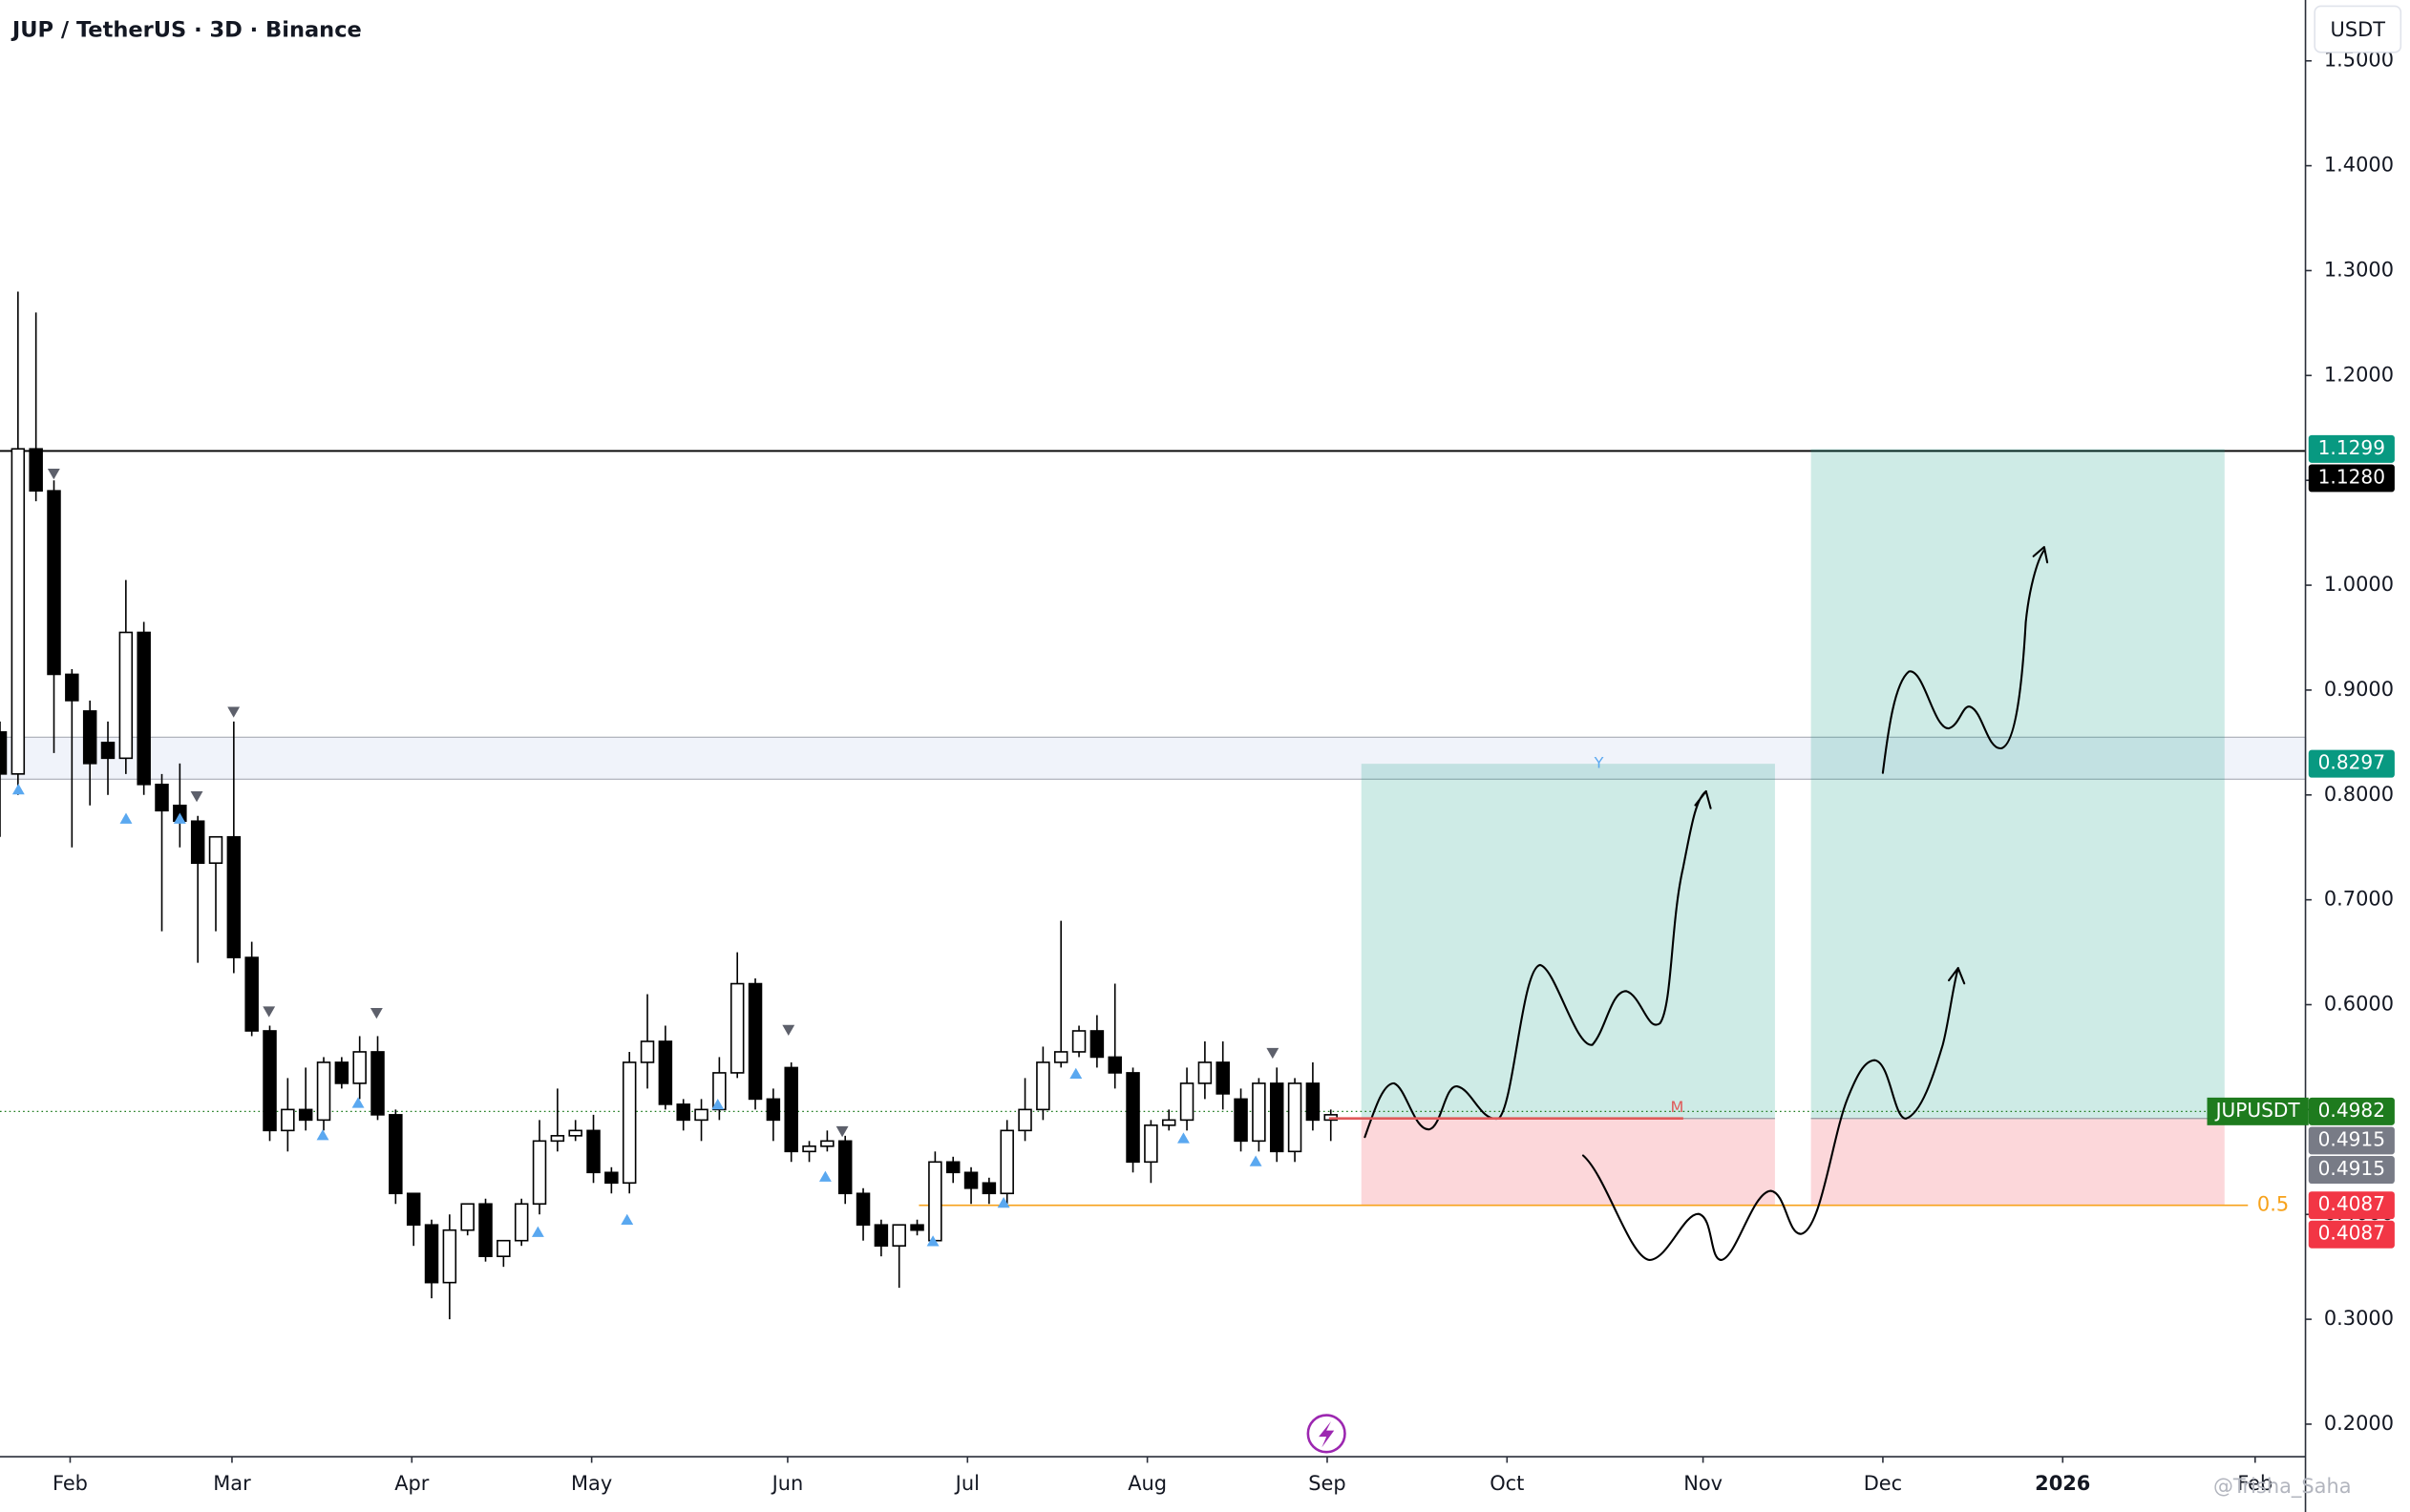 The image size is (2410, 1512). I want to click on projection-drawings, so click(1706, 904).